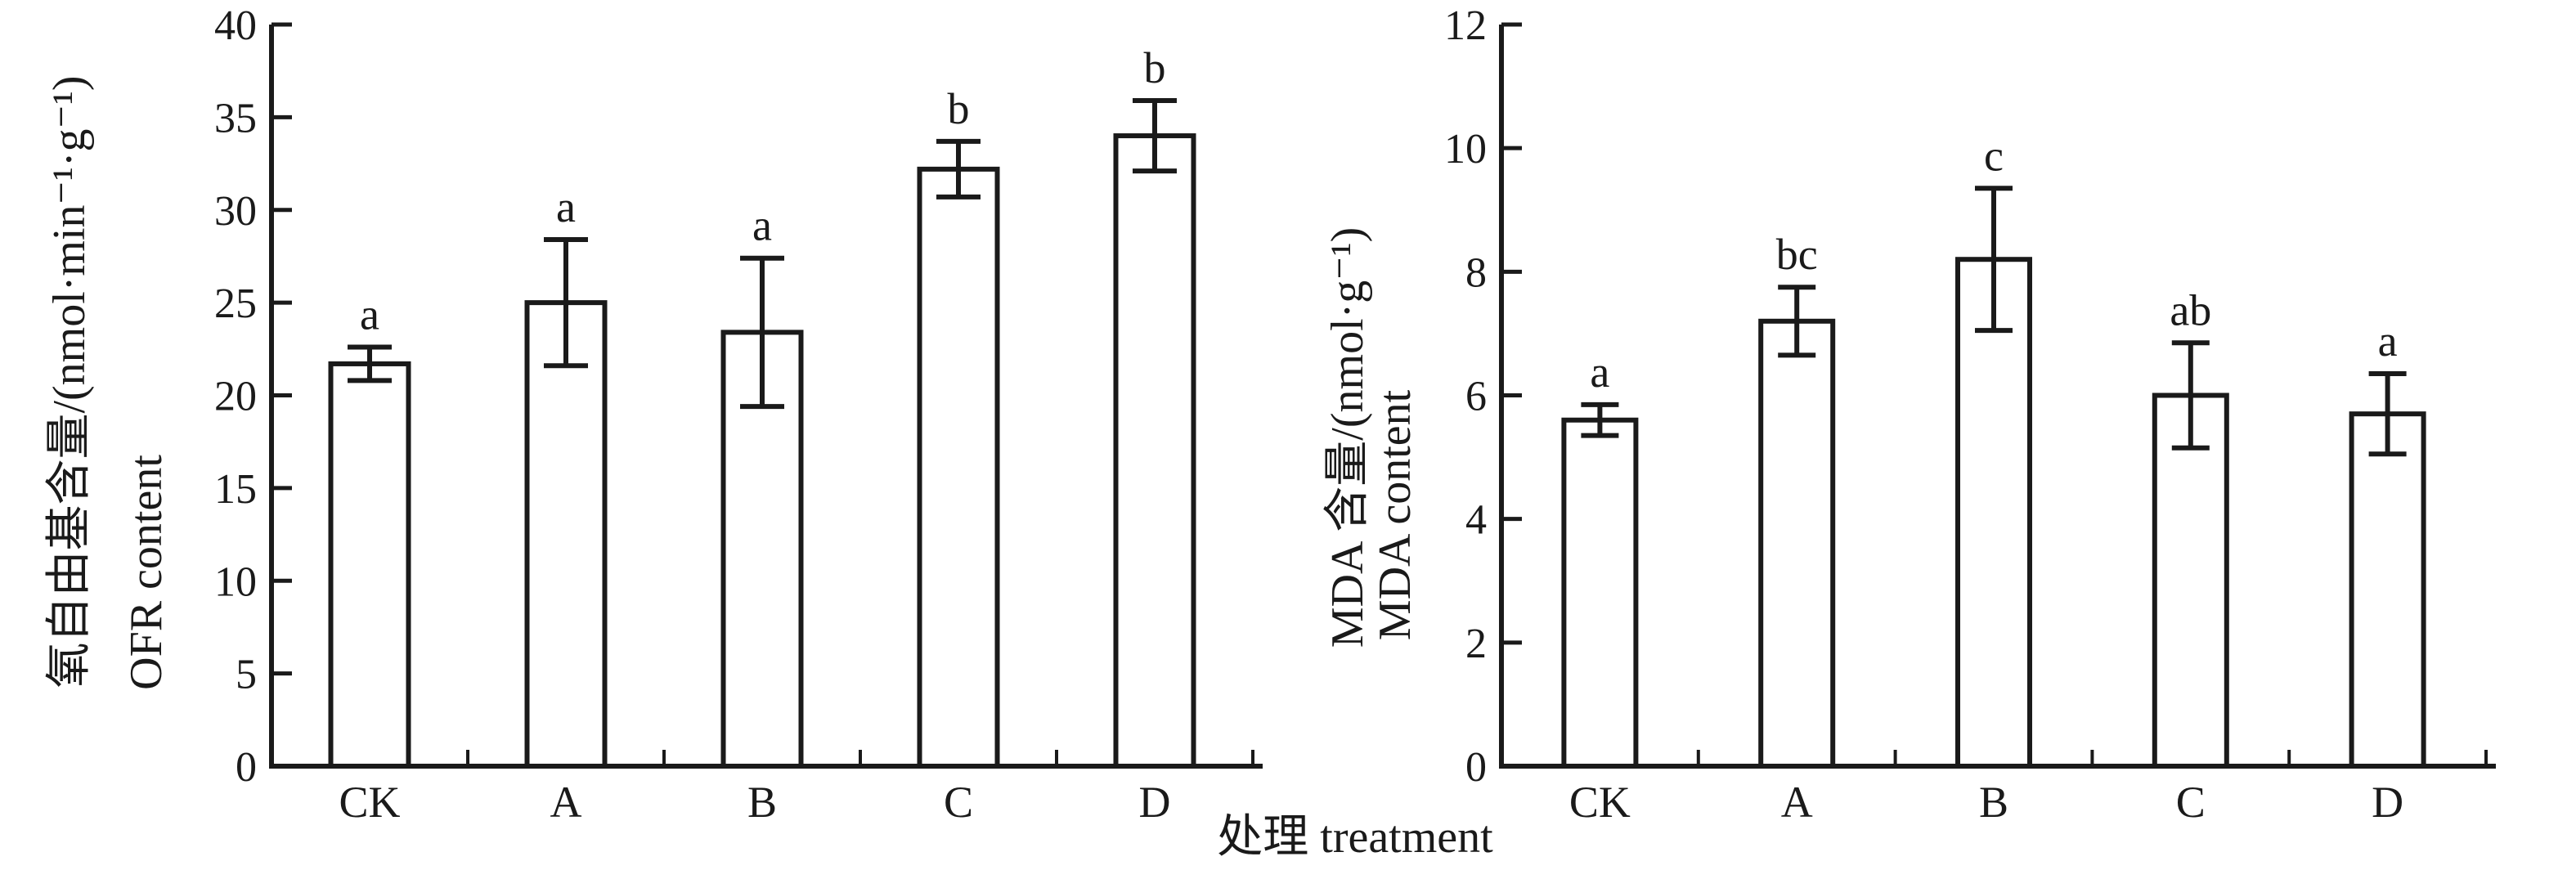 The width and height of the screenshot is (2576, 888). I want to click on y-tick-label: 12, so click(1465, 25).